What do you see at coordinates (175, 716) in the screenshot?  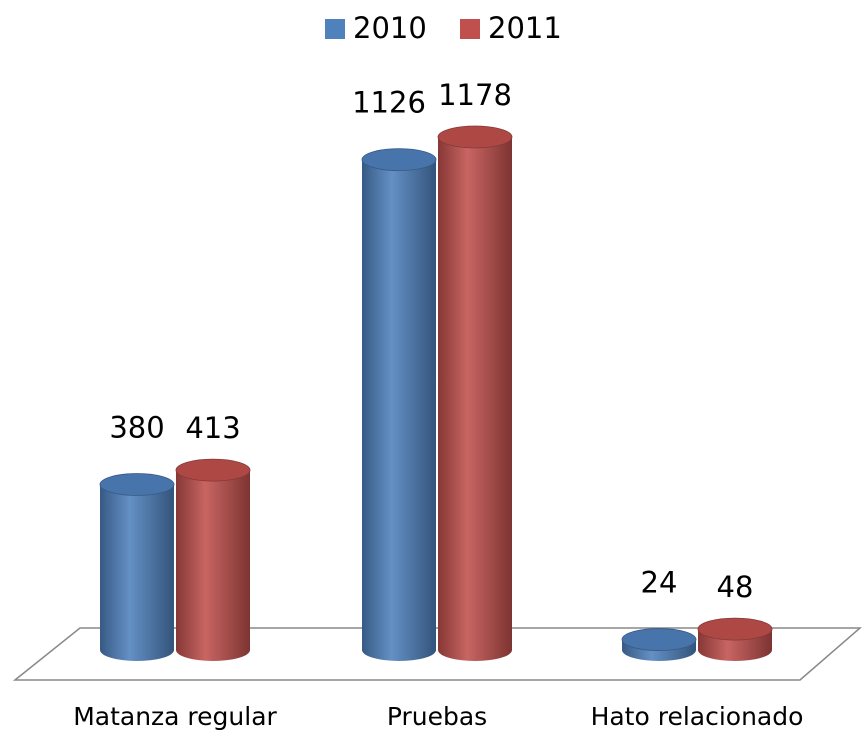 I see `x-tick-label: Matanza regular` at bounding box center [175, 716].